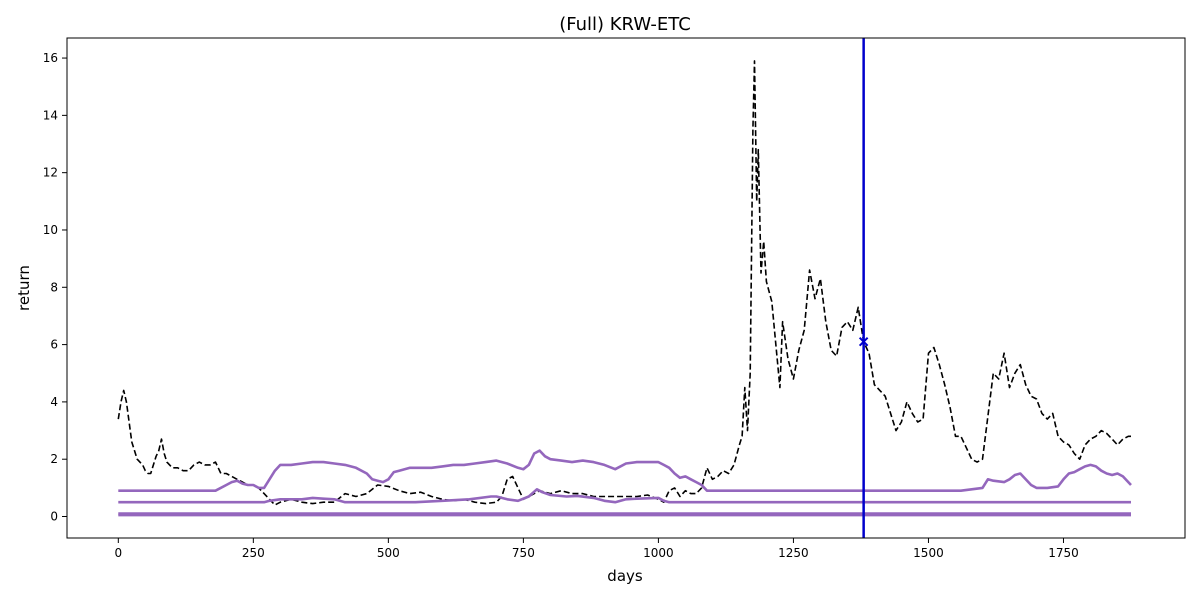  Describe the element at coordinates (863, 288) in the screenshot. I see `vline-layer` at that location.